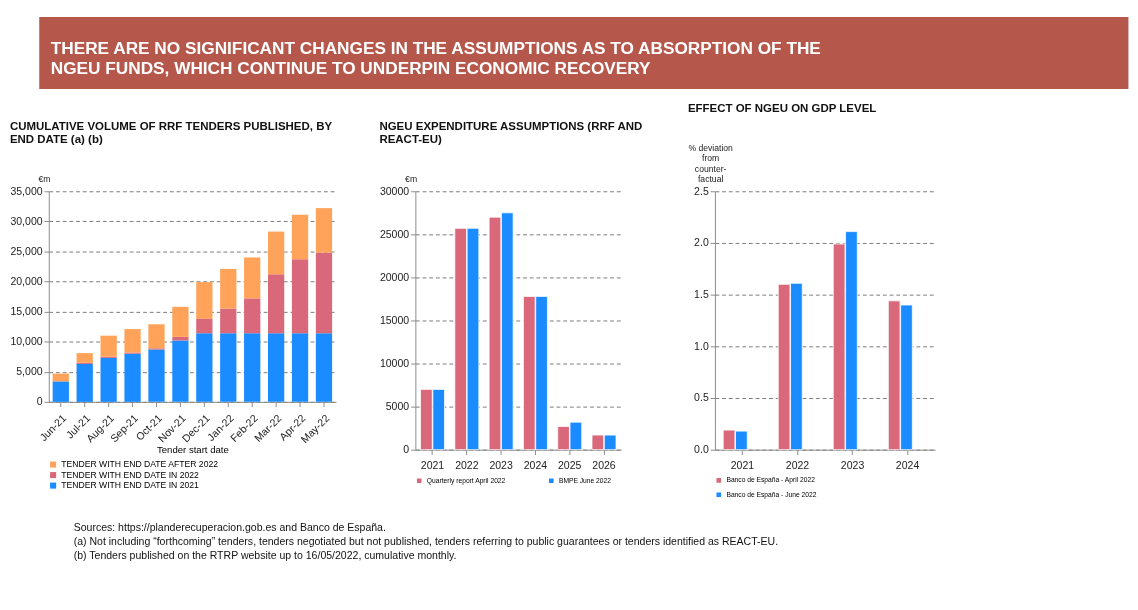 The height and width of the screenshot is (610, 1138). What do you see at coordinates (130, 474) in the screenshot?
I see `legend-label: TENDER WITH END DATE IN 2022` at bounding box center [130, 474].